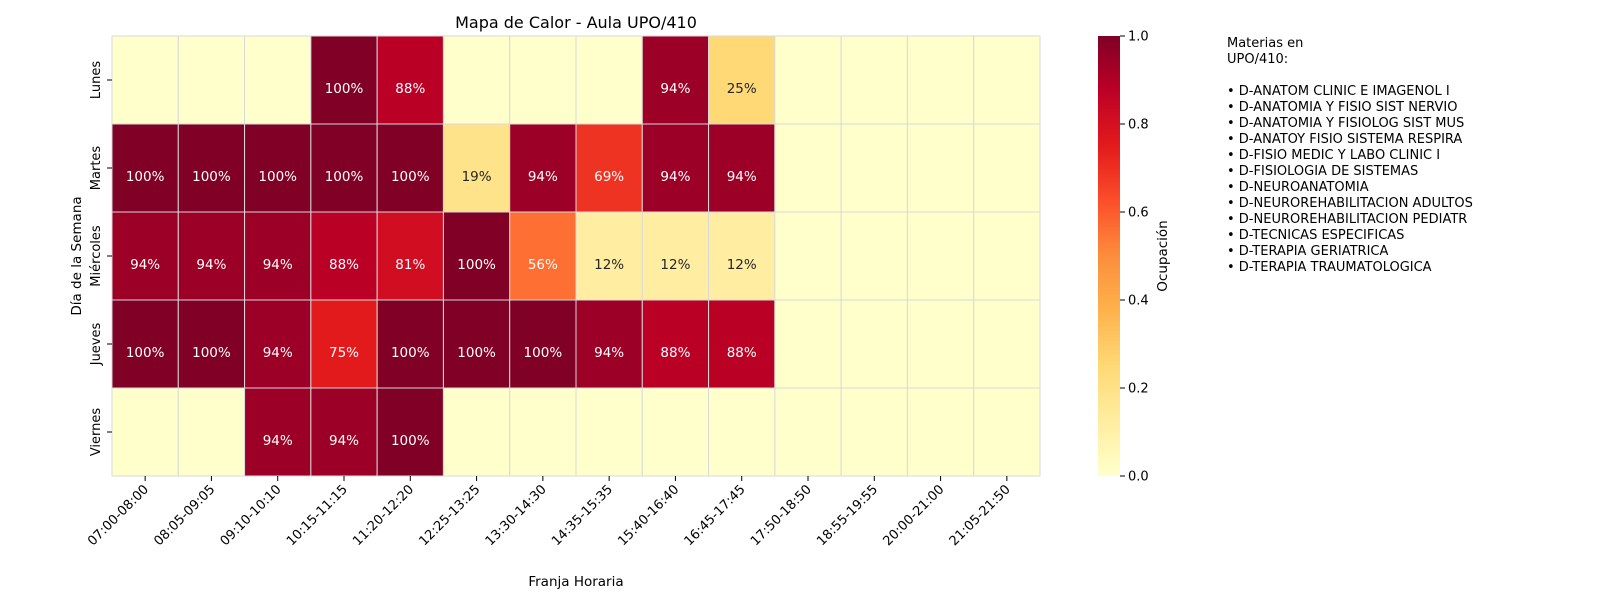  Describe the element at coordinates (1109, 256) in the screenshot. I see `colorbar-gradient` at that location.